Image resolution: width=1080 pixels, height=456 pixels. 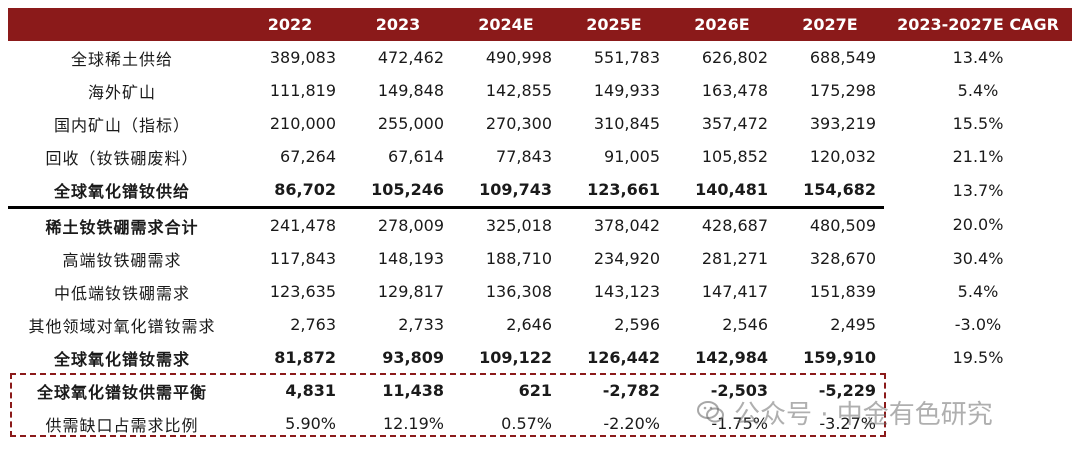 What do you see at coordinates (121, 92) in the screenshot?
I see `row-label: 海外矿山` at bounding box center [121, 92].